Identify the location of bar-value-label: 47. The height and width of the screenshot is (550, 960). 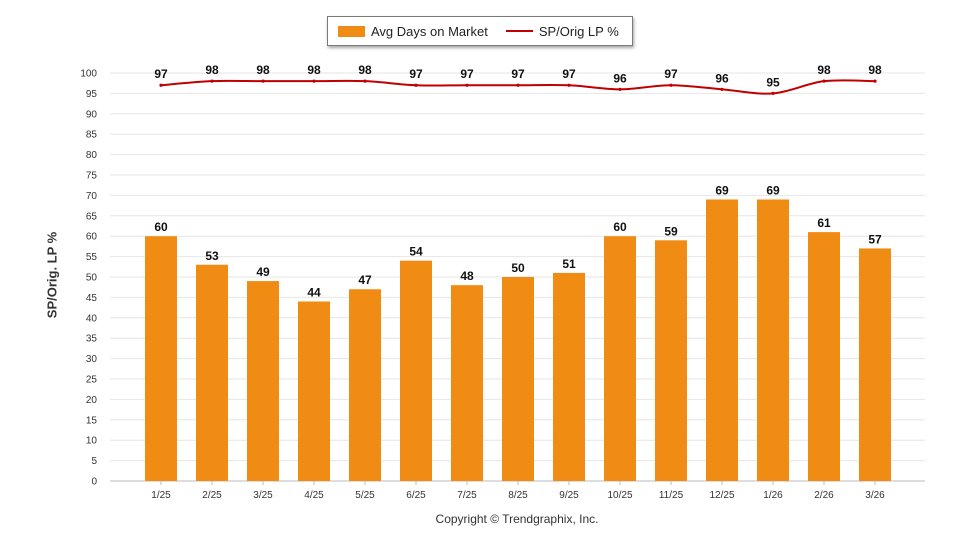
(365, 280).